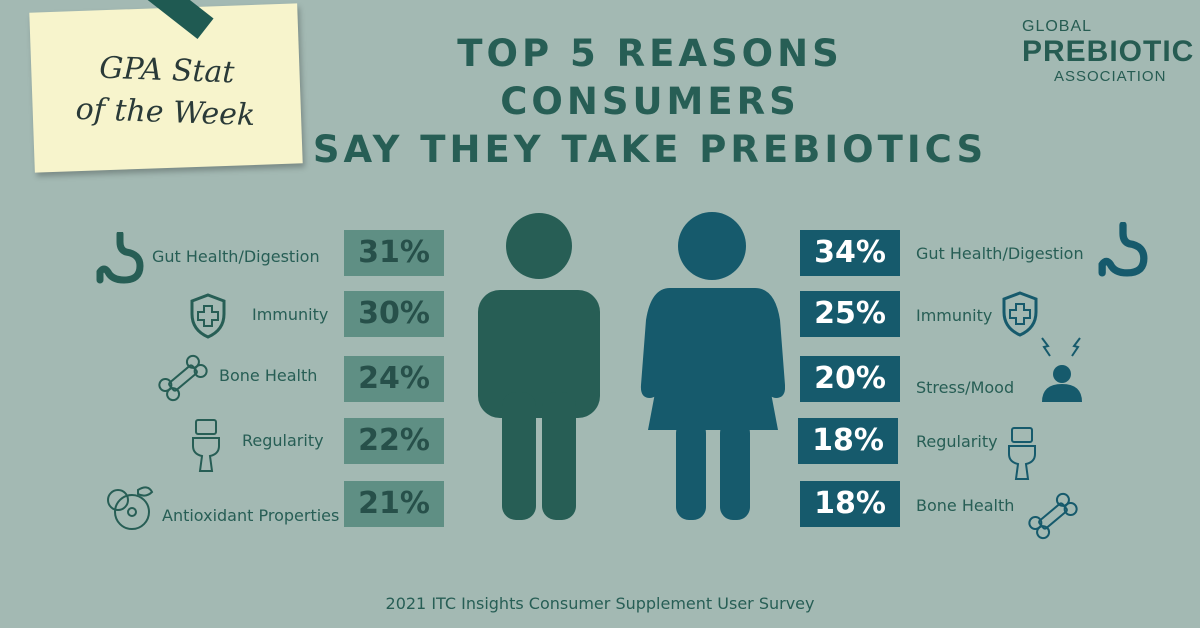  What do you see at coordinates (650, 77) in the screenshot?
I see `title-line-1: TOP 5 REASONS CONSUMERS` at bounding box center [650, 77].